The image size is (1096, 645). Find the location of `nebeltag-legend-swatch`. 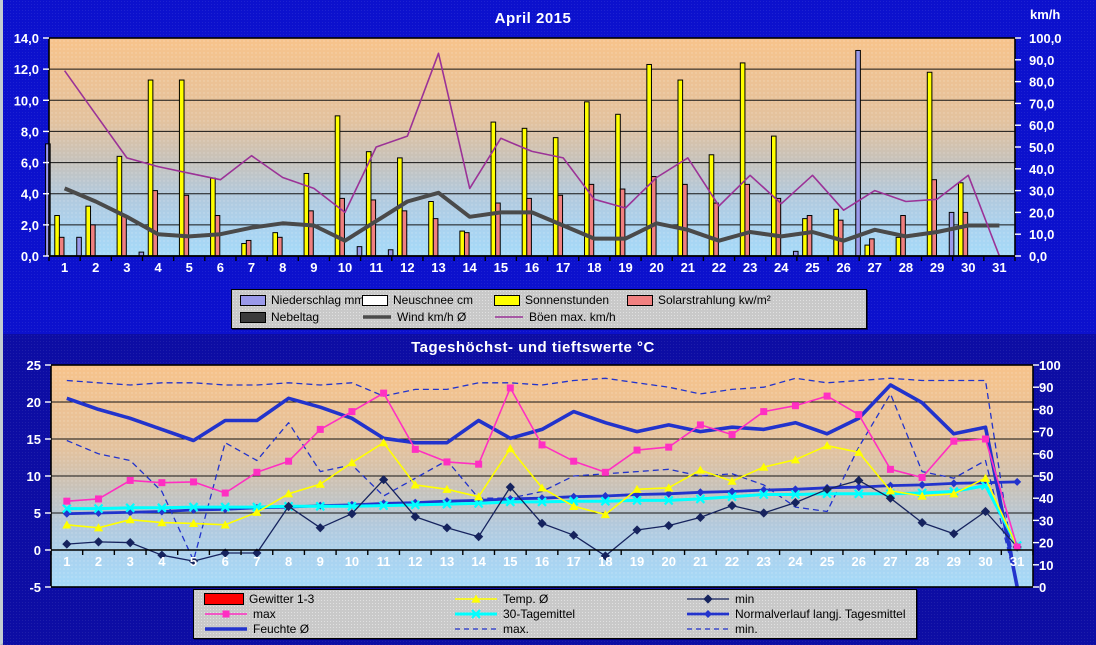

nebeltag-legend-swatch is located at coordinates (253, 317).